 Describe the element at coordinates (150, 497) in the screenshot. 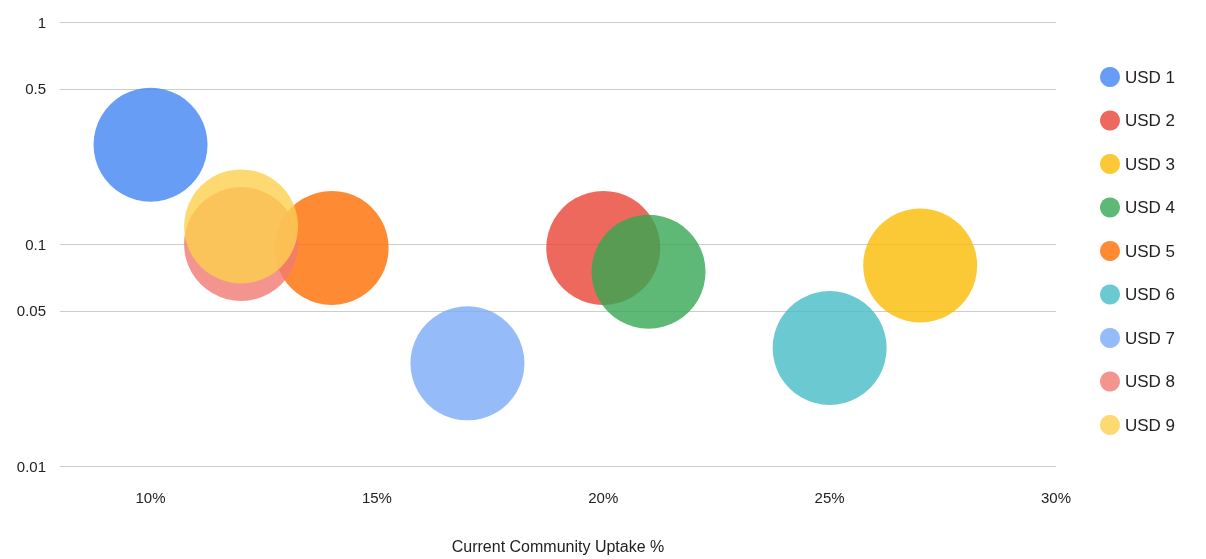

I see `x-tick-label: 10%` at that location.